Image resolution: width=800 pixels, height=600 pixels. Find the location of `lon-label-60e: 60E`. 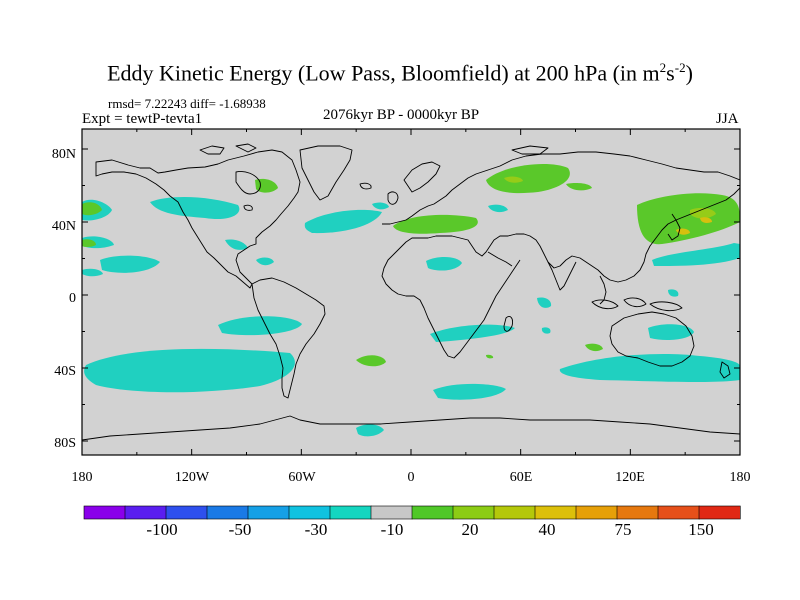

lon-label-60e: 60E is located at coordinates (521, 477).